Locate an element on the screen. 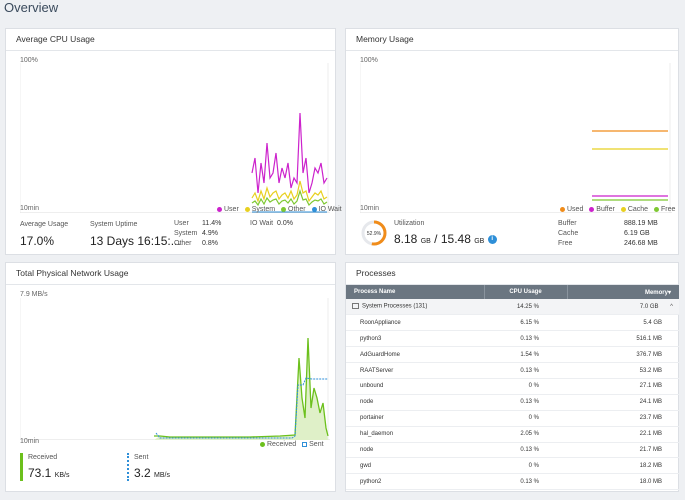  process-row: gwd 0 % 18.2 MB is located at coordinates (512, 466).